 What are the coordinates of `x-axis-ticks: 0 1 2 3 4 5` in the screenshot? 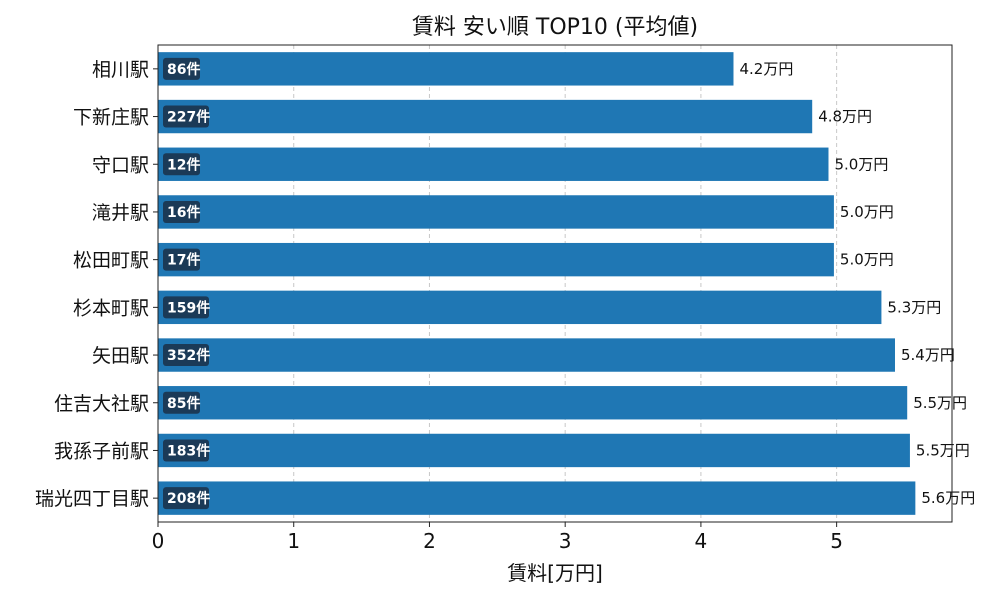 It's located at (497, 537).